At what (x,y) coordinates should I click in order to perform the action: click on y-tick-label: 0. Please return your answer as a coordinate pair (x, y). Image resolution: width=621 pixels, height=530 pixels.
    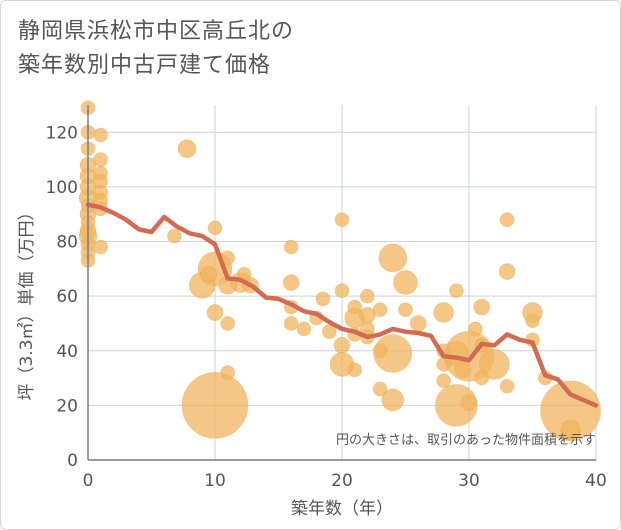
    Looking at the image, I should click on (72, 461).